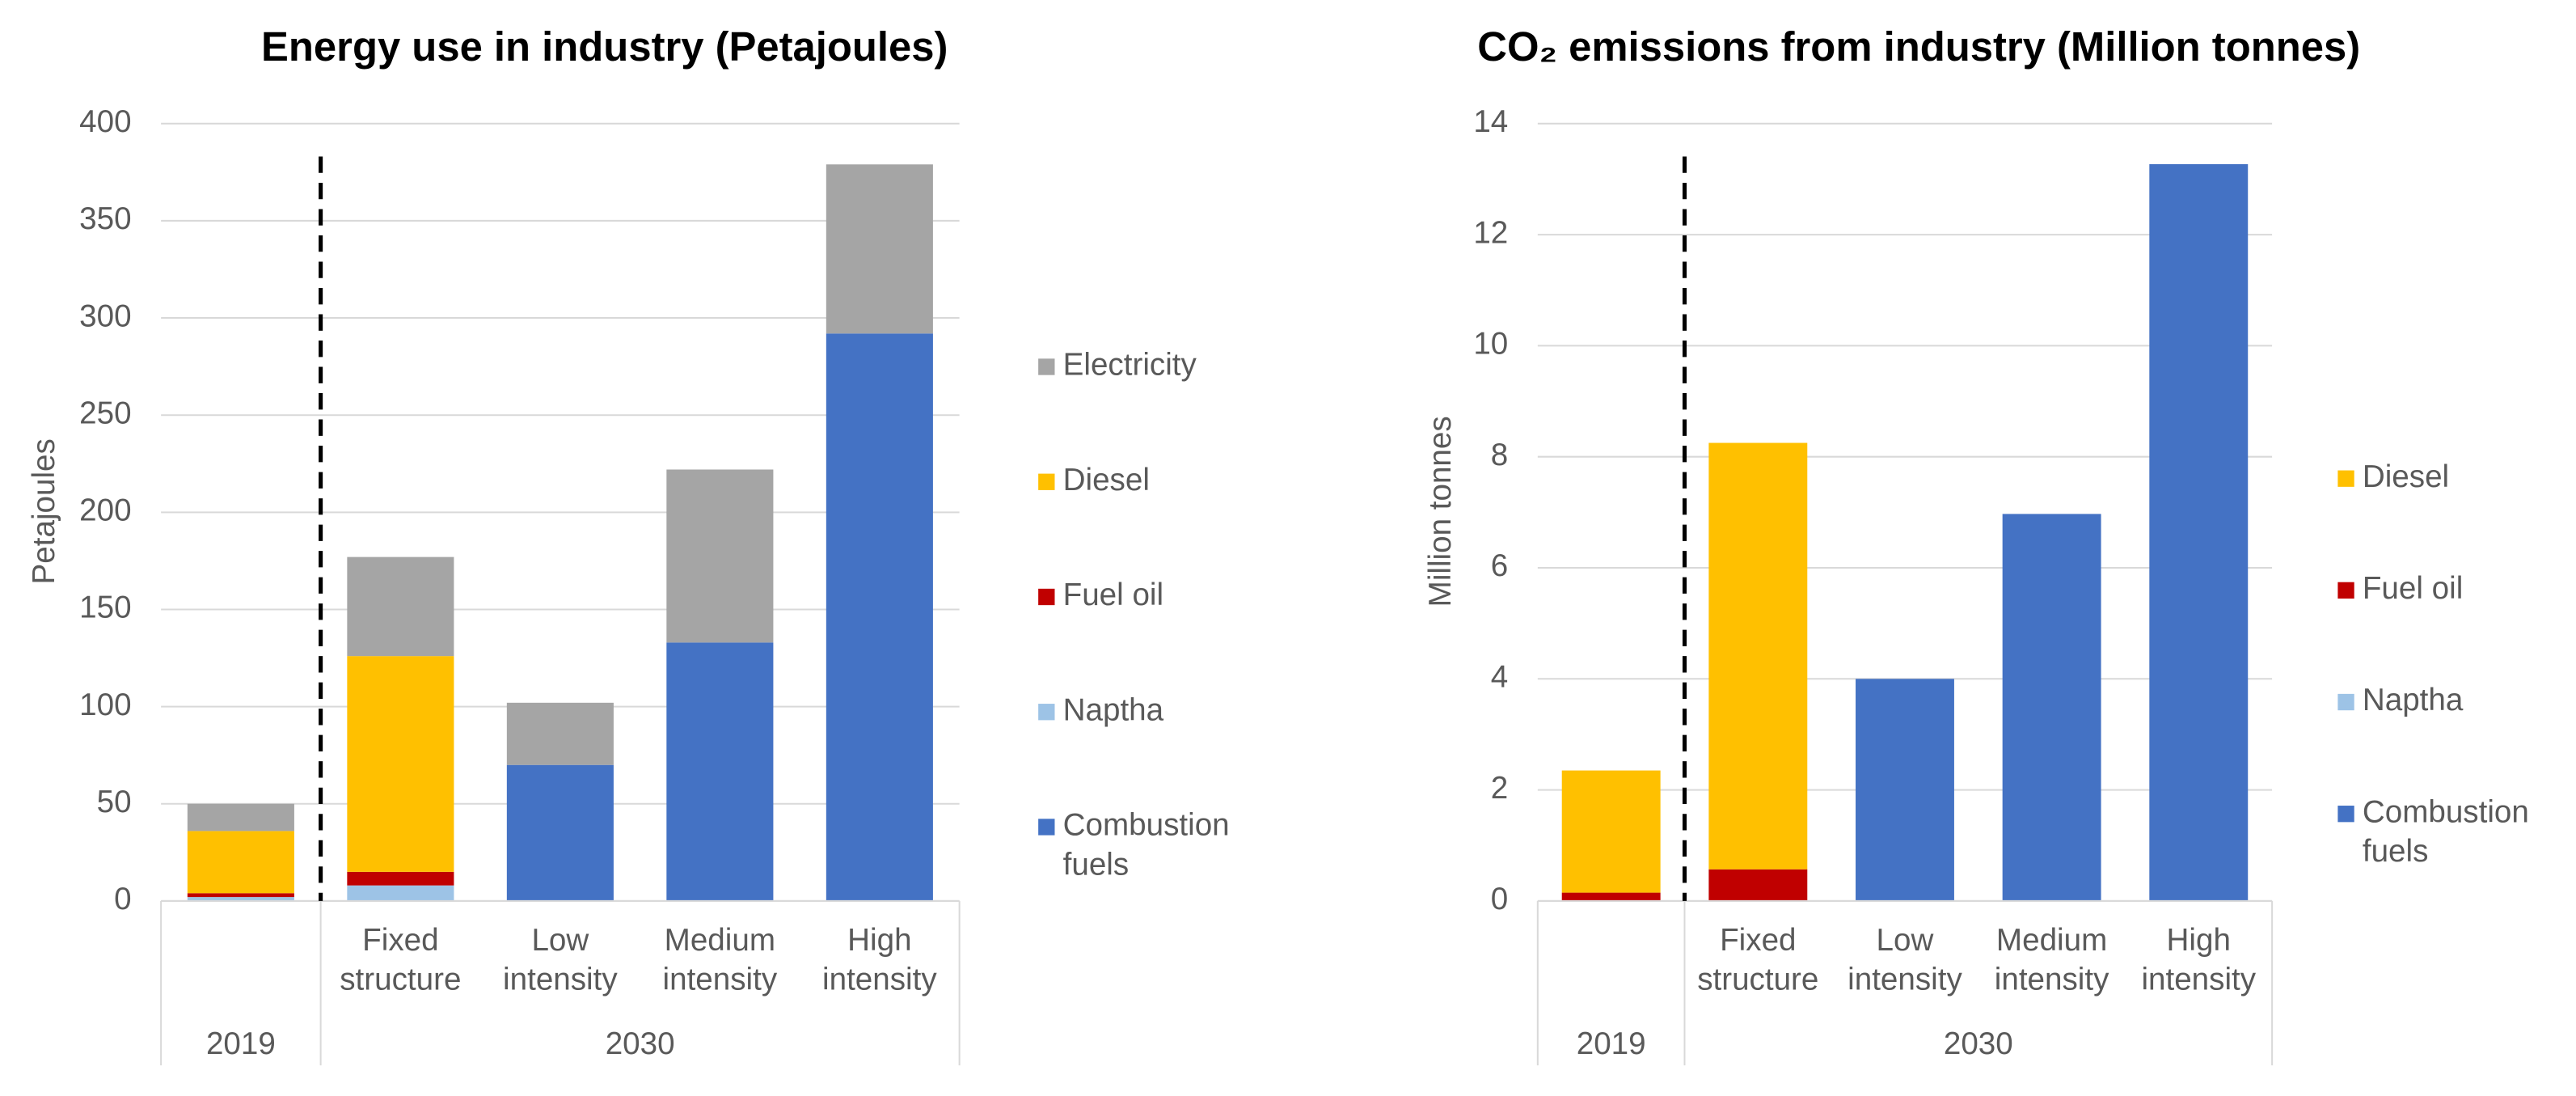  I want to click on y-tick-label: 400, so click(105, 122).